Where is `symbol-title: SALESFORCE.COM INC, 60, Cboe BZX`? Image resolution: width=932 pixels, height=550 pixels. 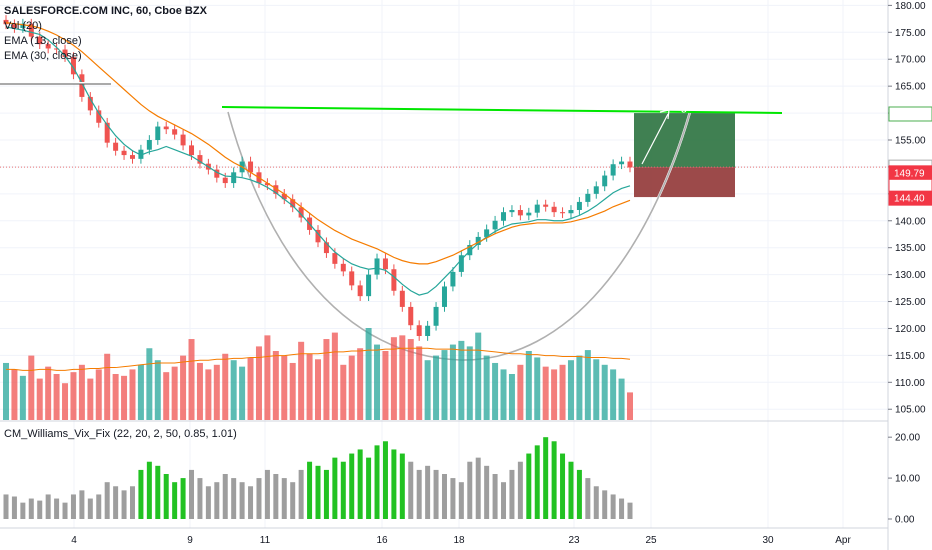 symbol-title: SALESFORCE.COM INC, 60, Cboe BZX is located at coordinates (105, 11).